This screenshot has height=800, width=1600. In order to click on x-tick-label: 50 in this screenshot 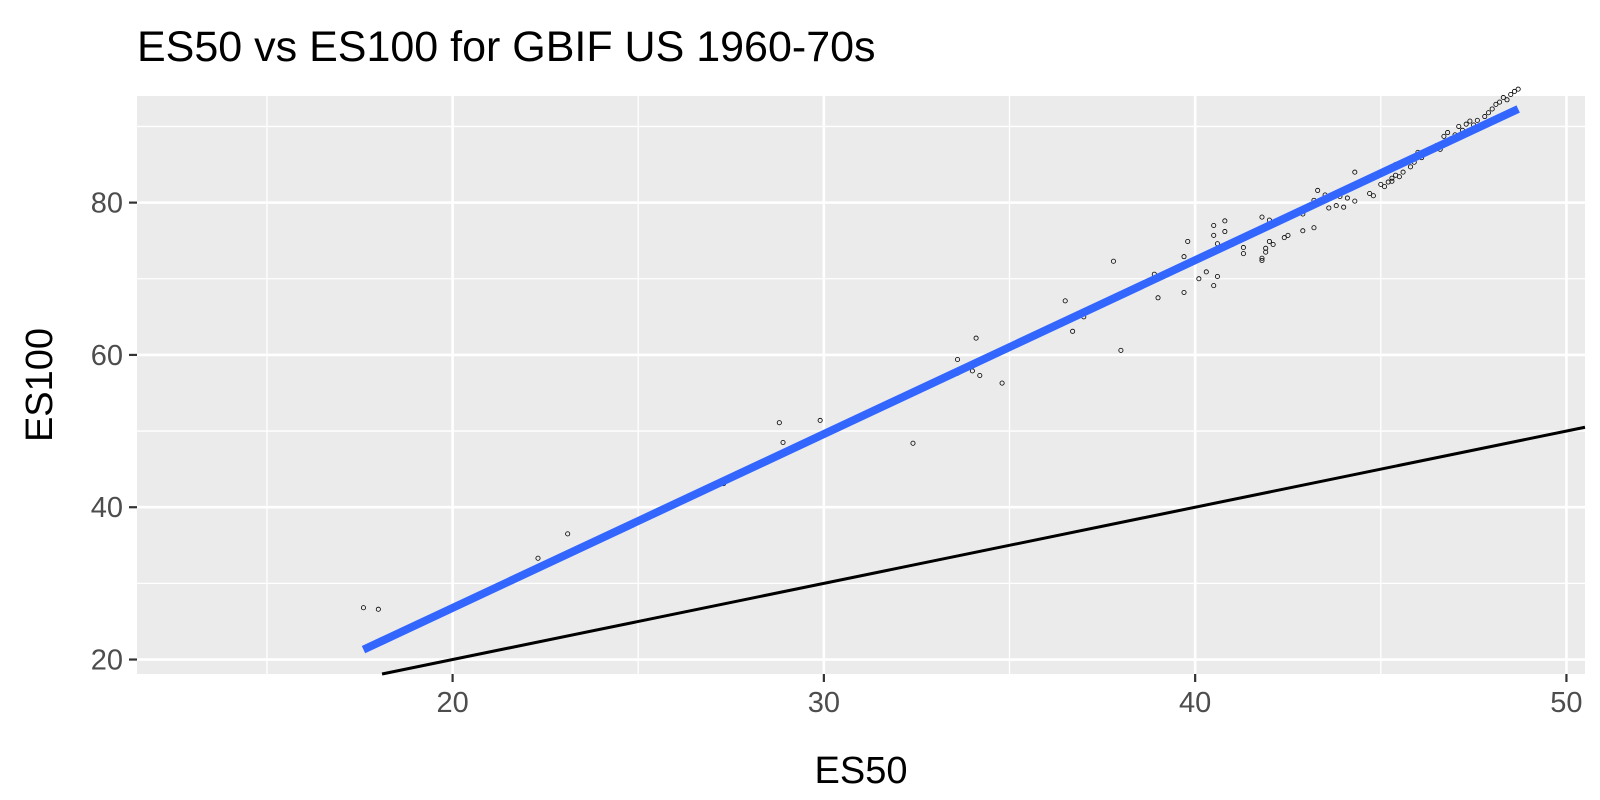, I will do `click(1566, 703)`.